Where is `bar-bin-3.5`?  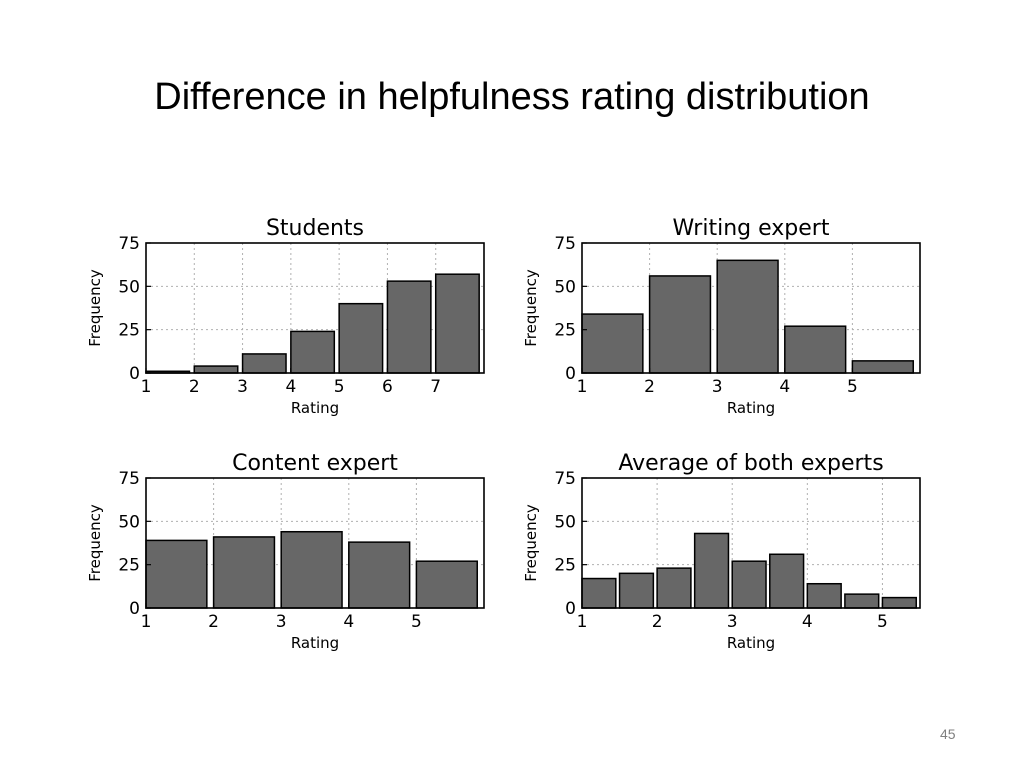 bar-bin-3.5 is located at coordinates (787, 581).